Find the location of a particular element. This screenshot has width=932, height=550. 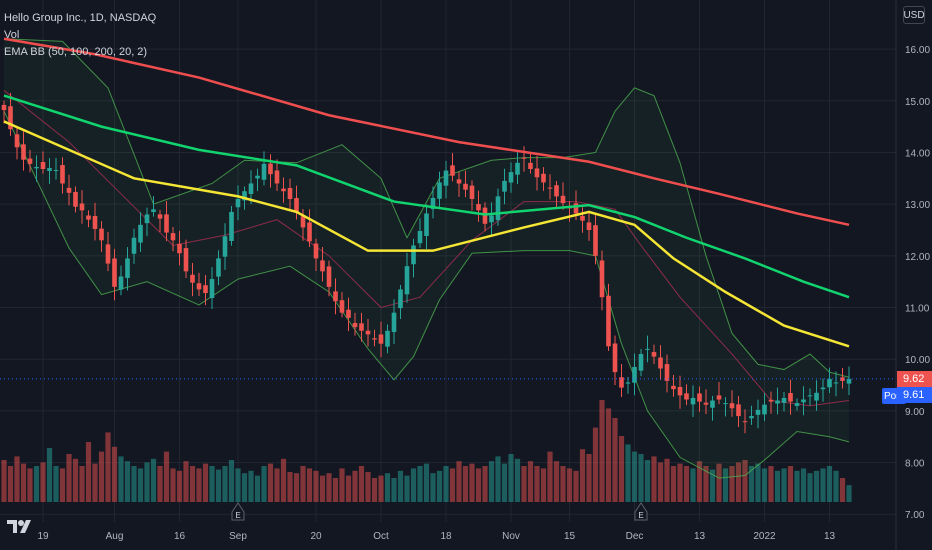

tradingview-logo is located at coordinates (21, 527).